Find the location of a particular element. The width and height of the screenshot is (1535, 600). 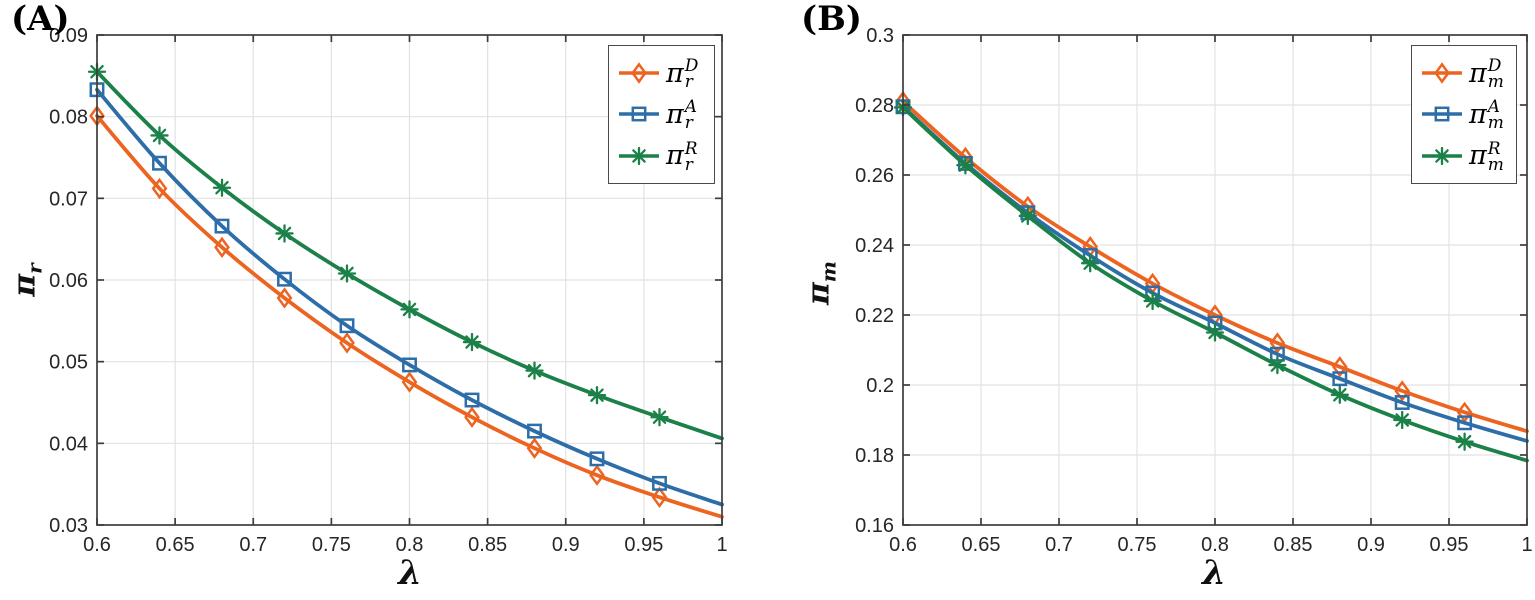

y-tick-label: 0.18 is located at coordinates (874, 456).